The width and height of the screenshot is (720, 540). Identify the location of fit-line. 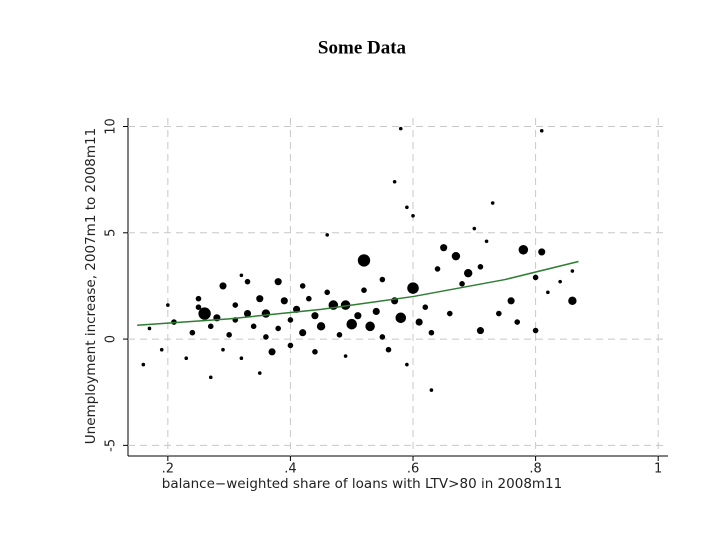
(358, 293).